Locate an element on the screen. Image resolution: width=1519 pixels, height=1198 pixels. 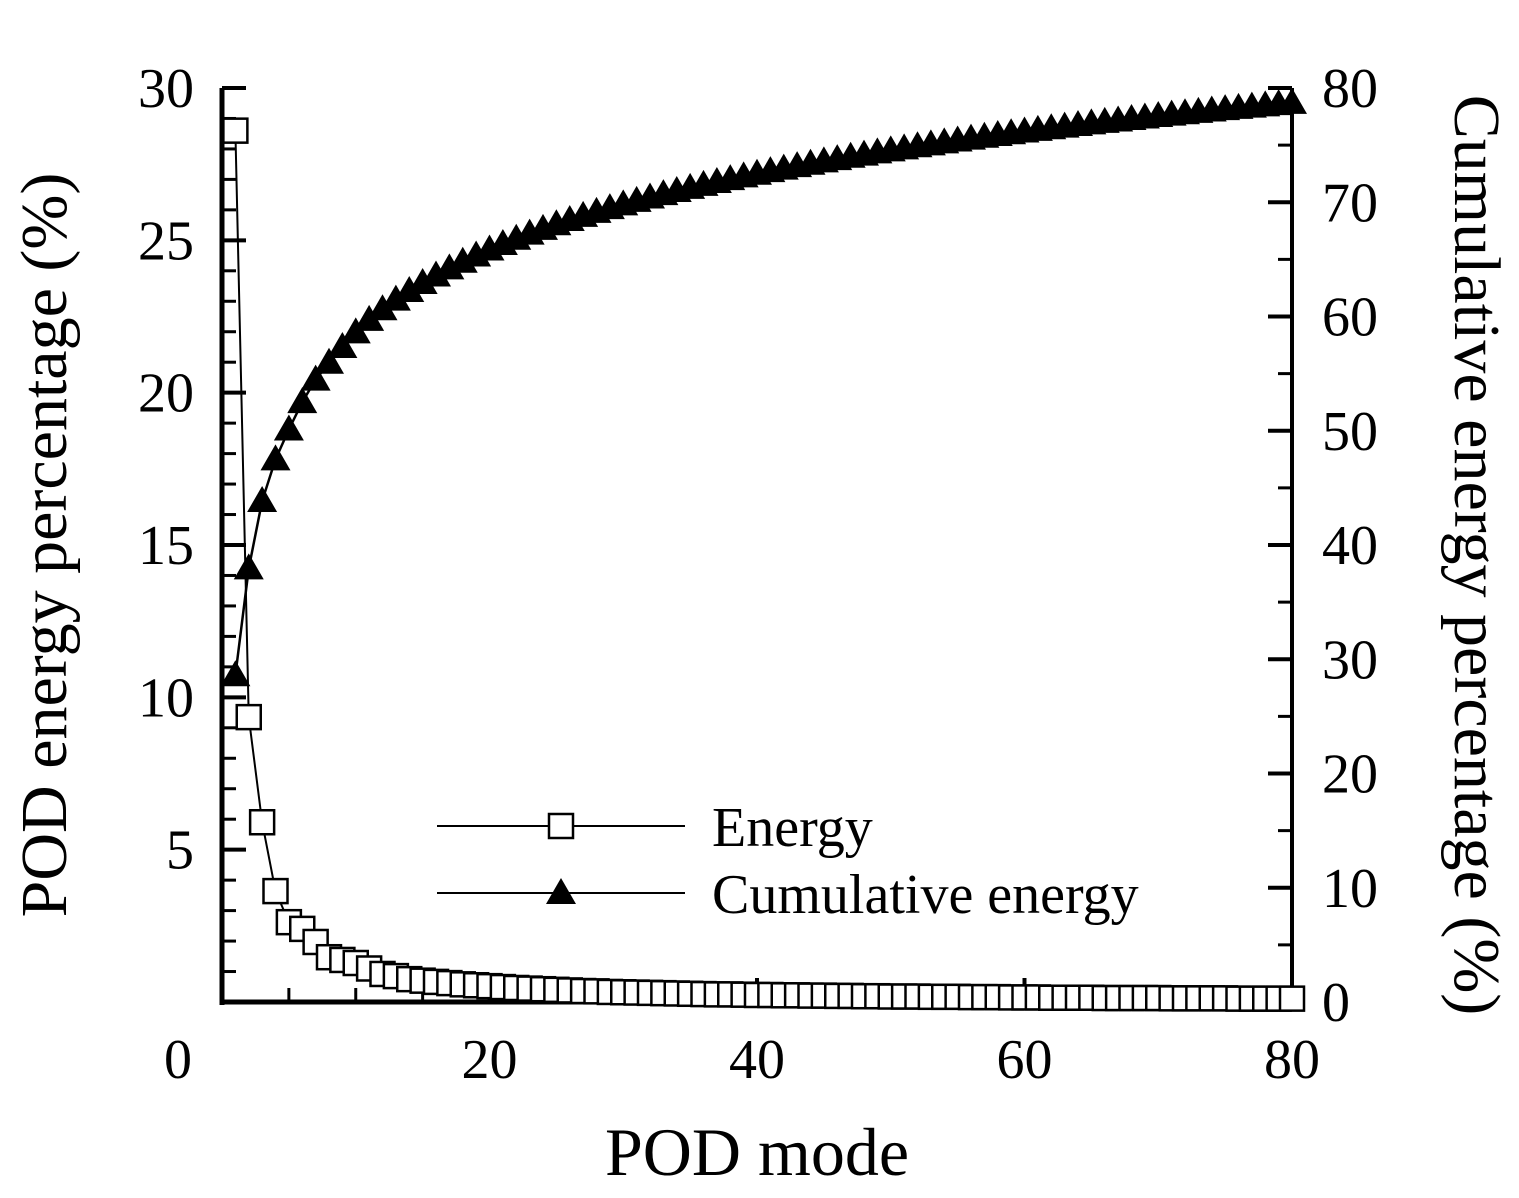
legend-energy-marker is located at coordinates (561, 826).